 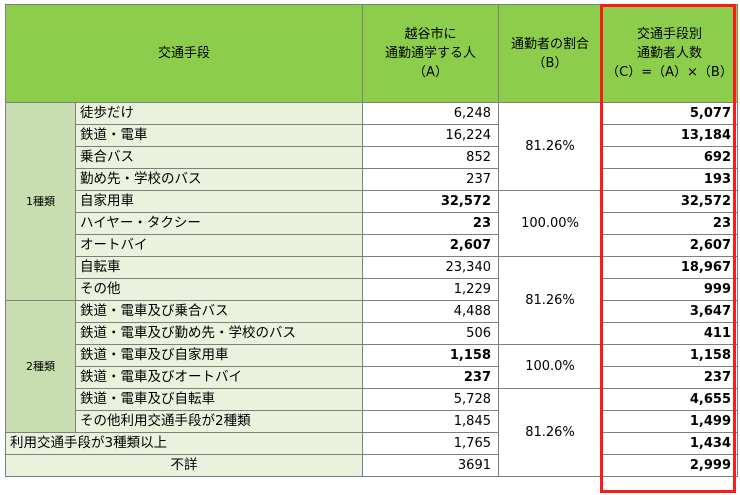 What do you see at coordinates (550, 223) in the screenshot?
I see `commuter-ratio: 100.00%` at bounding box center [550, 223].